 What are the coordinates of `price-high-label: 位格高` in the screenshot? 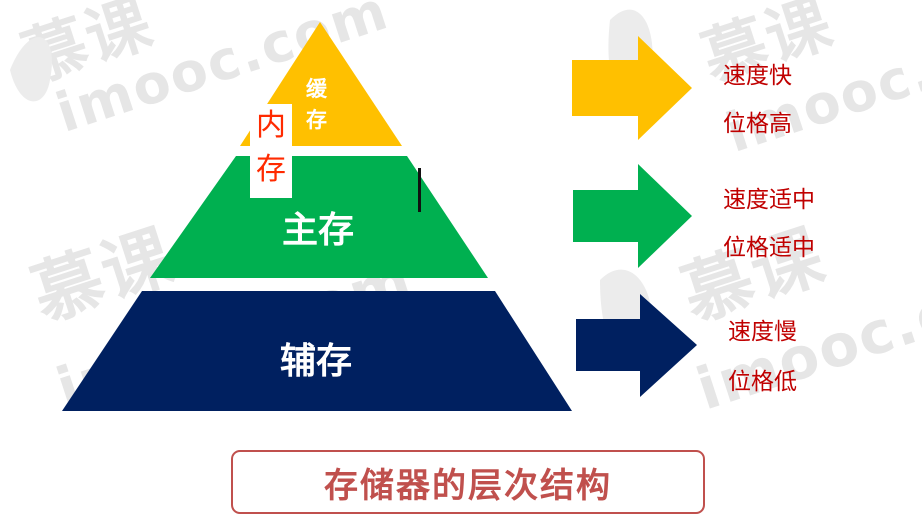 It's located at (757, 124).